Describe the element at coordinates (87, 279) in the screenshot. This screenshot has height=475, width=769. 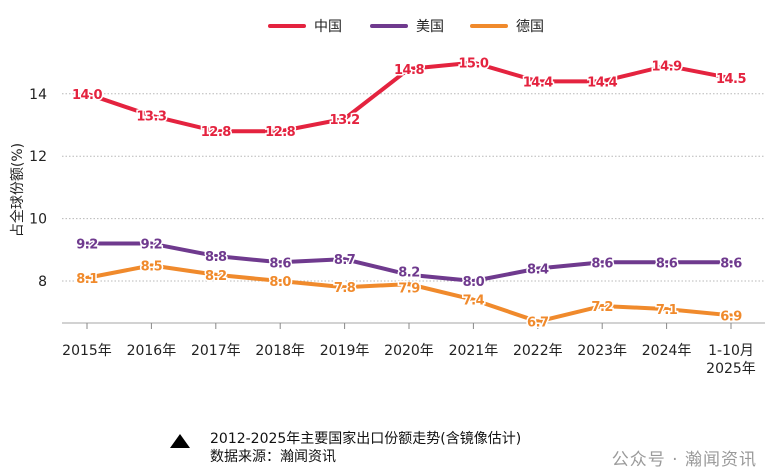
I see `data-label: 8.1` at that location.